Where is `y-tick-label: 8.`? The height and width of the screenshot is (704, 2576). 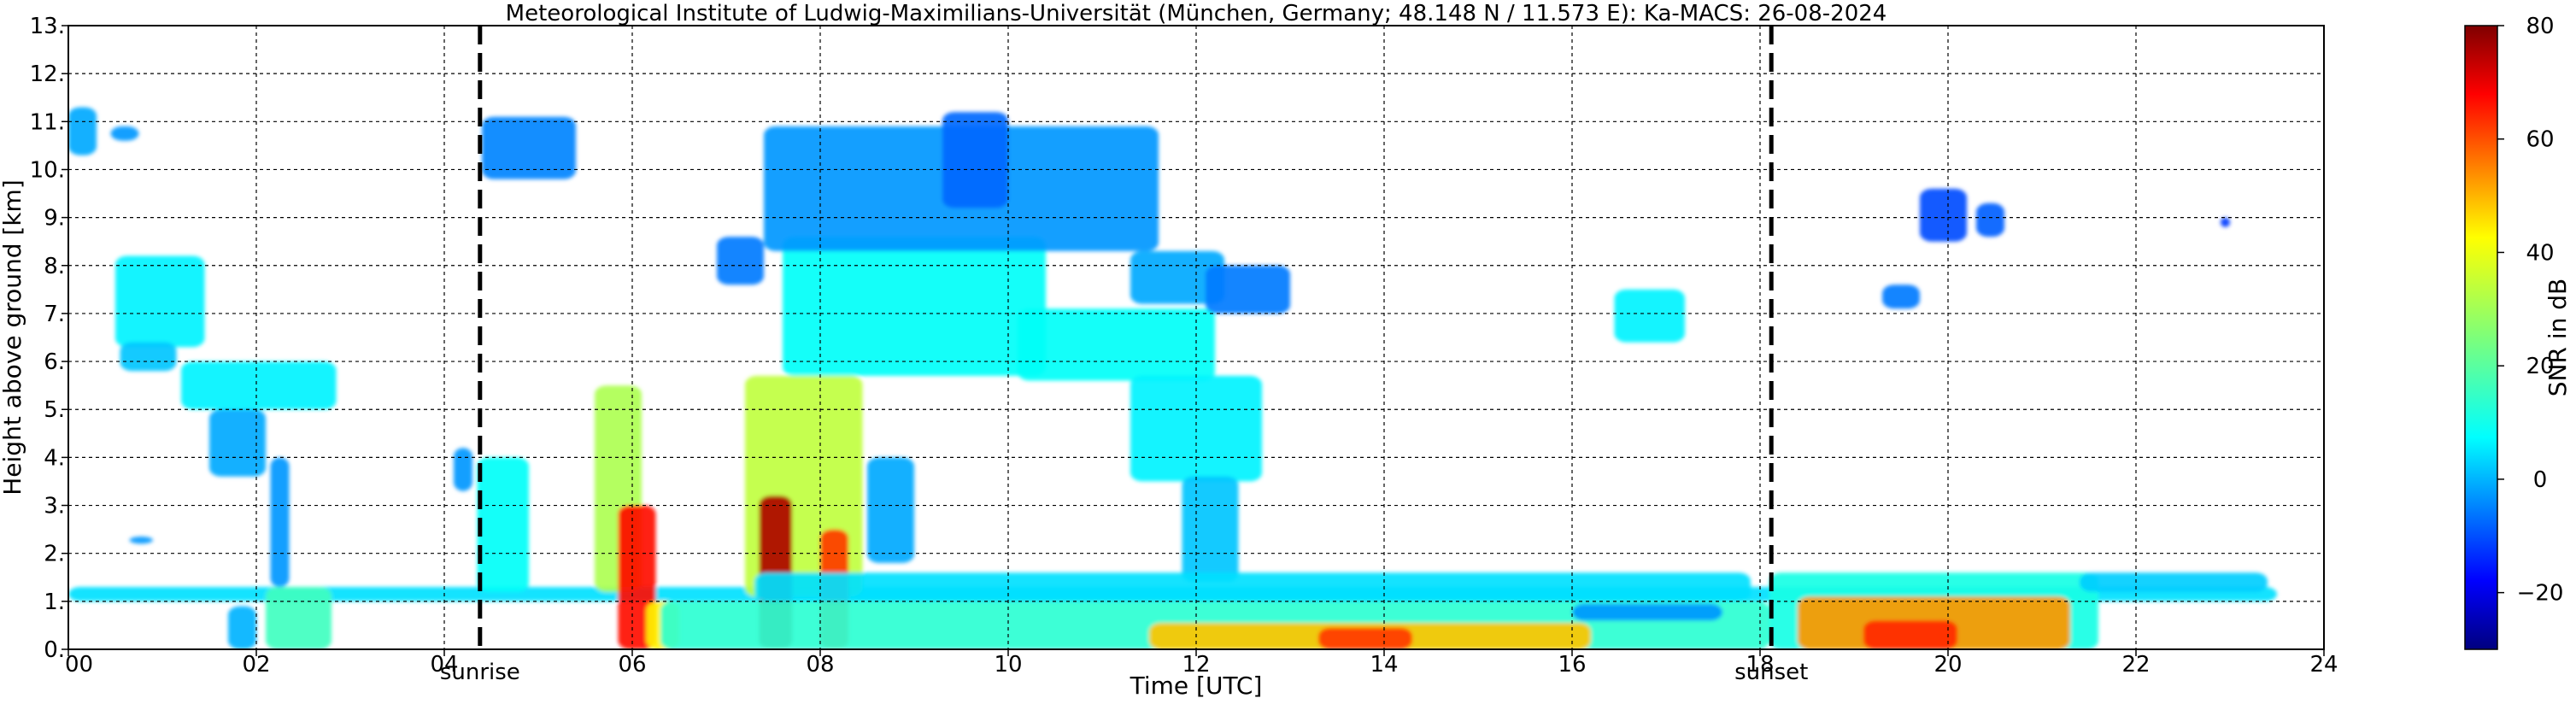
y-tick-label: 8. is located at coordinates (54, 266).